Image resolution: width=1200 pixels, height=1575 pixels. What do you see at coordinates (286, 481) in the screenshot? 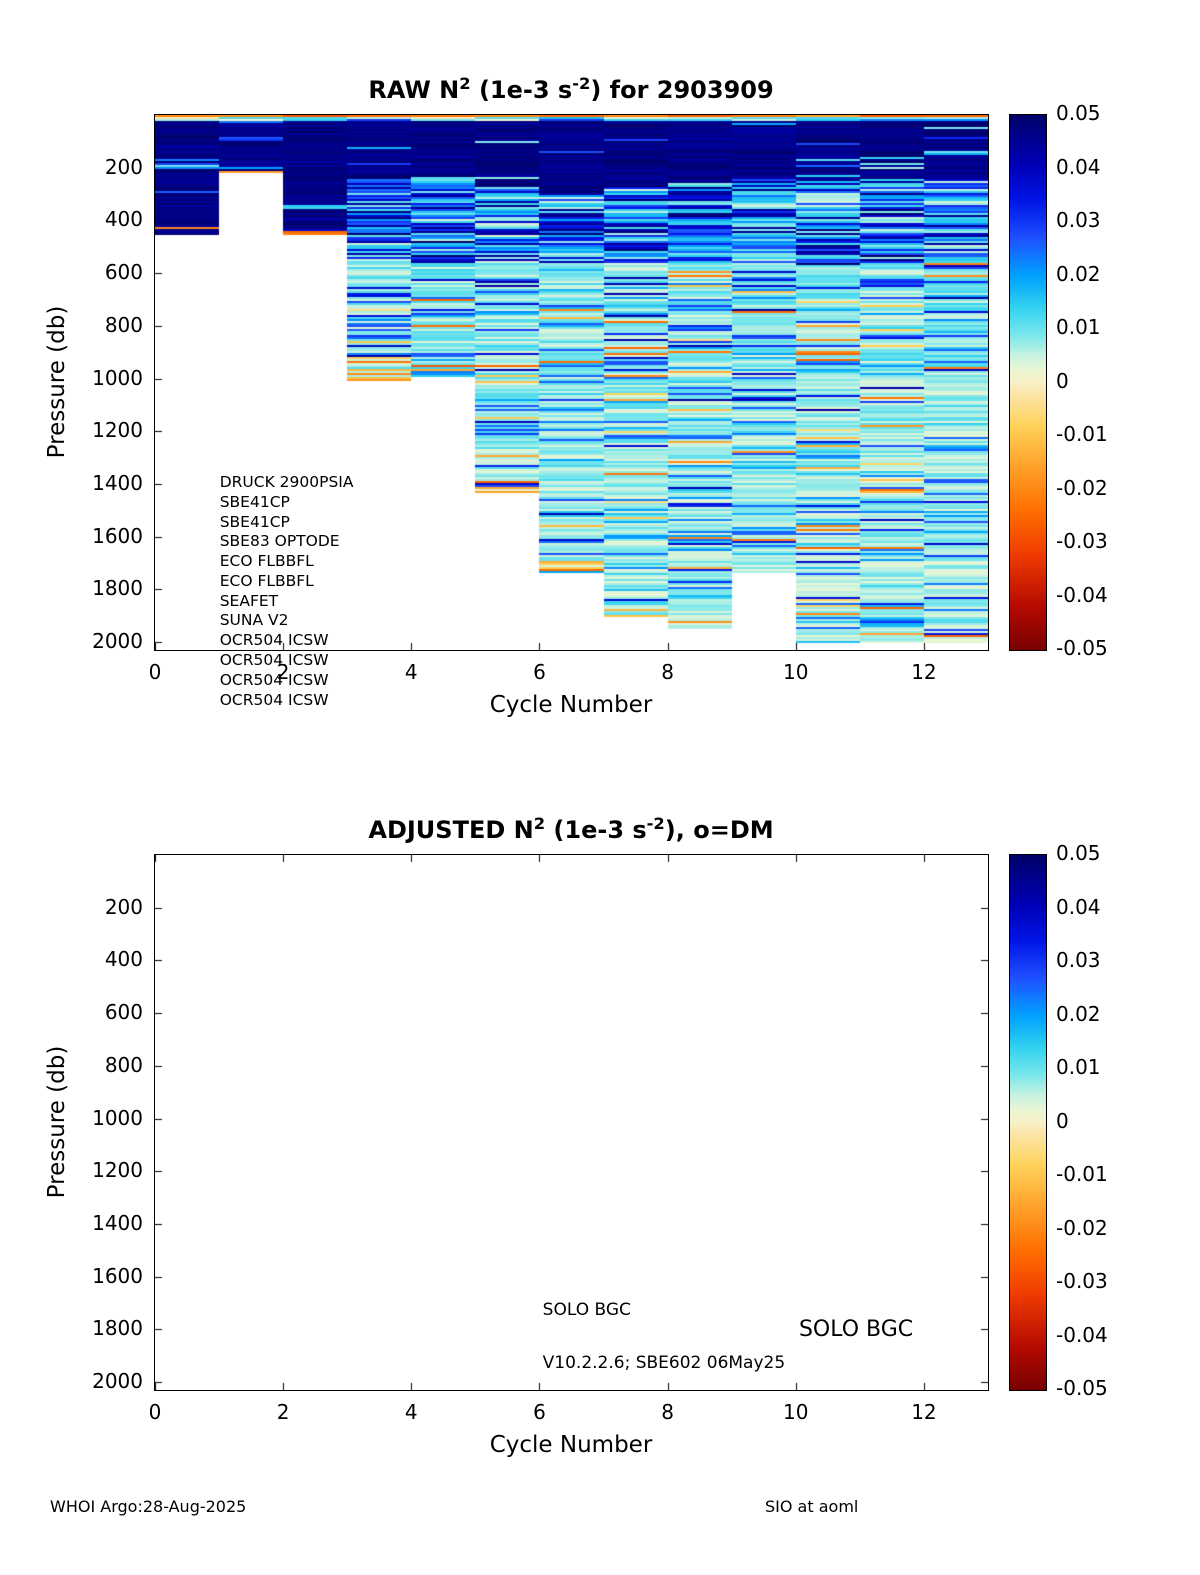
I see `sensor-list-item: DRUCK 2900PSIA` at bounding box center [286, 481].